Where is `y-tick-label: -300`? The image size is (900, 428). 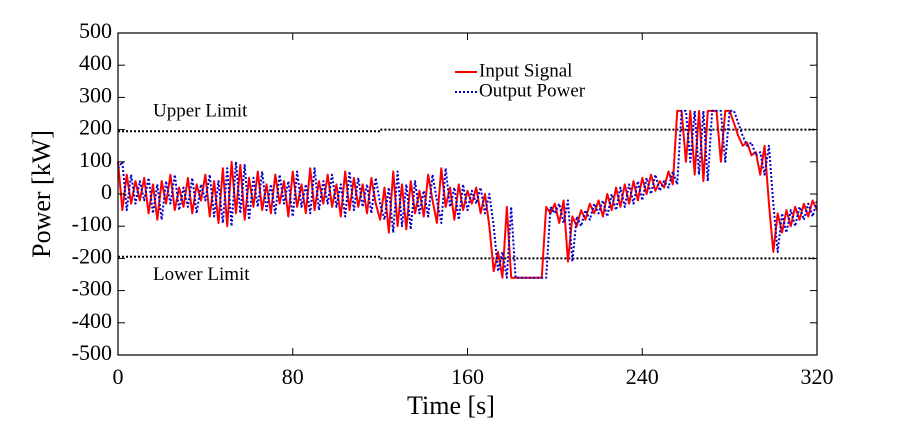
y-tick-label: -300 is located at coordinates (92, 288).